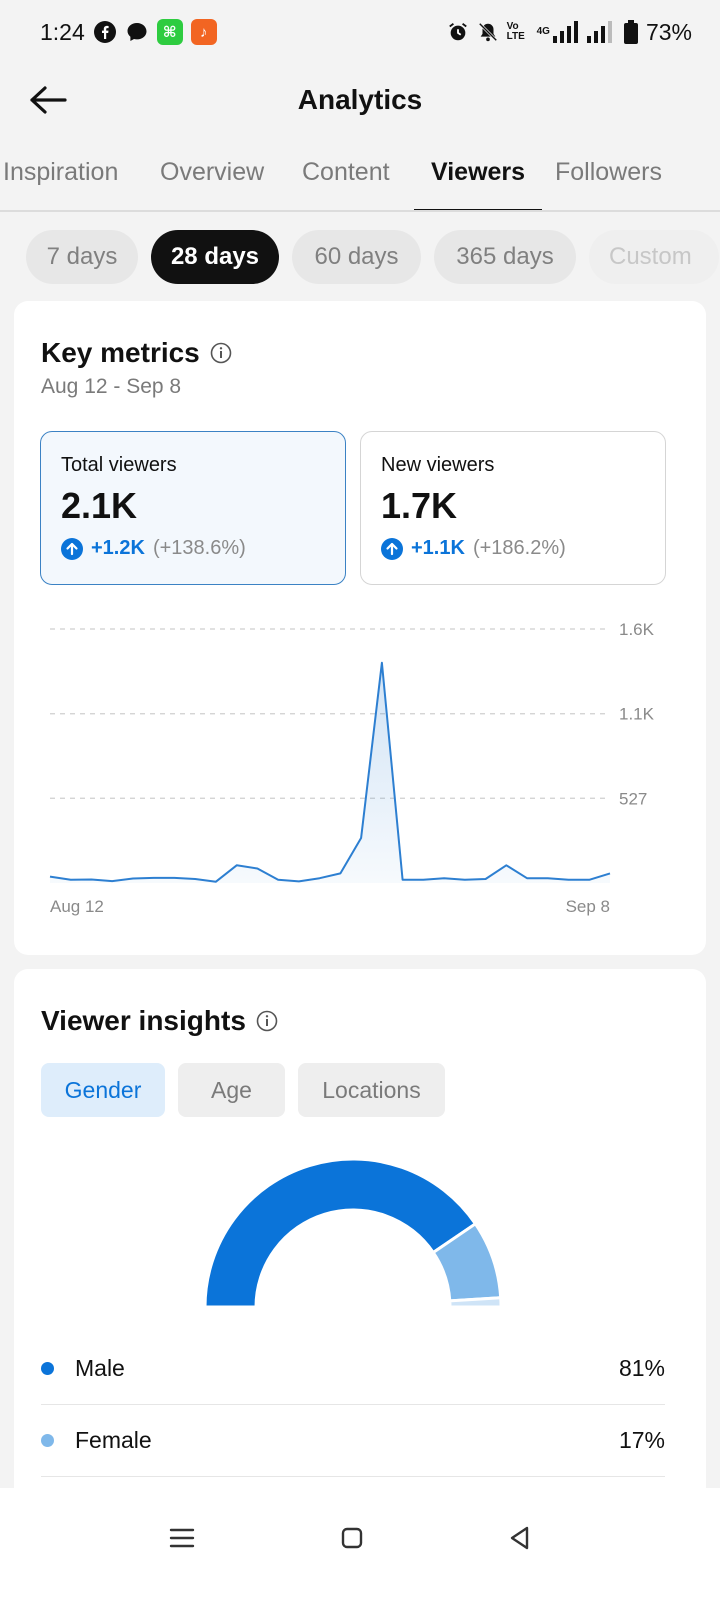  I want to click on viewer-insights-title: Viewer insights, so click(159, 1021).